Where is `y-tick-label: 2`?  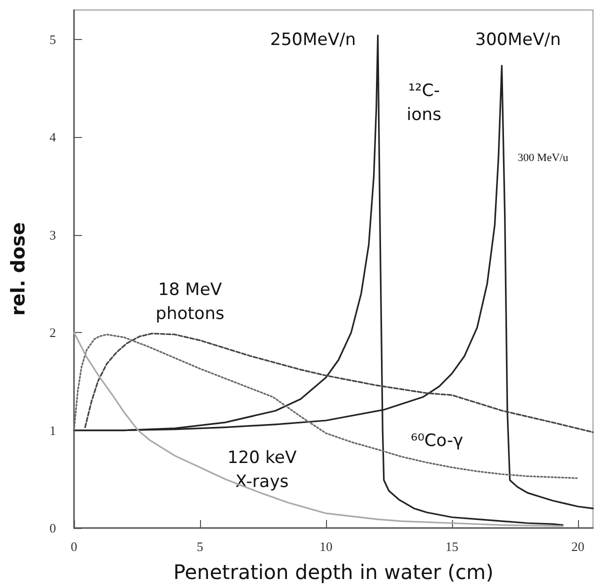 y-tick-label: 2 is located at coordinates (53, 332).